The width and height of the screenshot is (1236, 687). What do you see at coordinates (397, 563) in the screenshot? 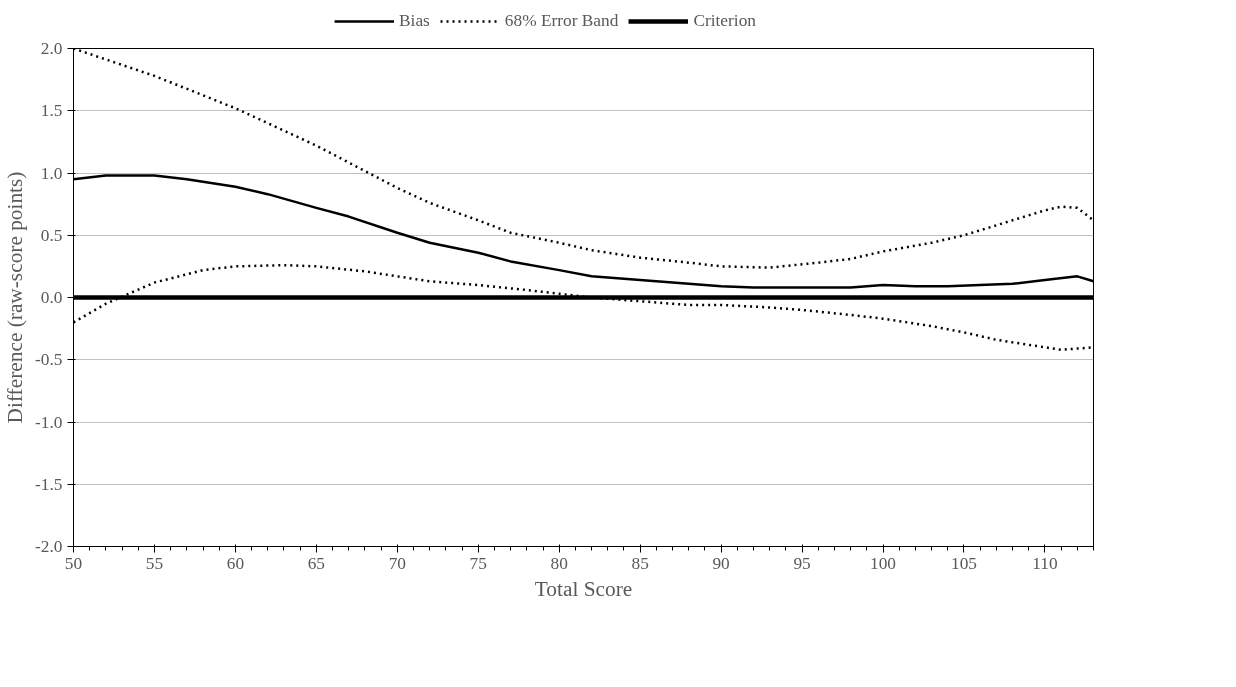
I see `x-tick-label: 70` at bounding box center [397, 563].